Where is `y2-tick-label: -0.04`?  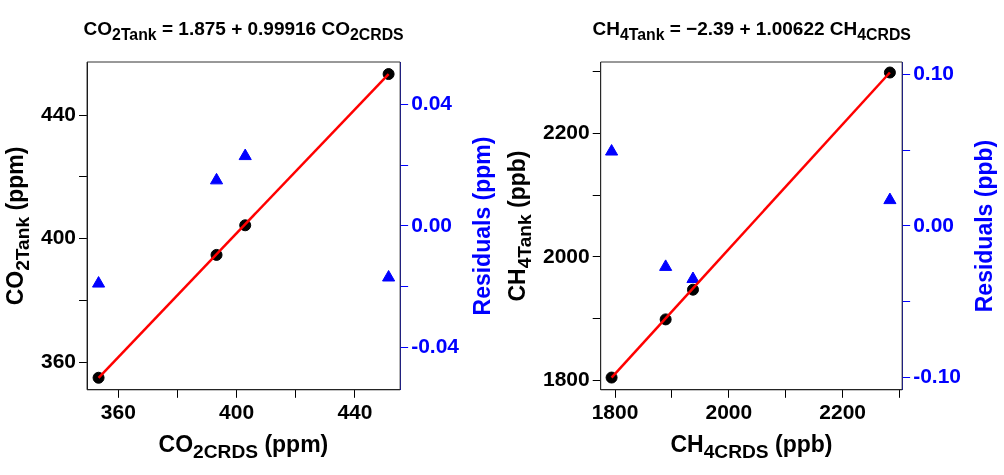
y2-tick-label: -0.04 is located at coordinates (435, 346).